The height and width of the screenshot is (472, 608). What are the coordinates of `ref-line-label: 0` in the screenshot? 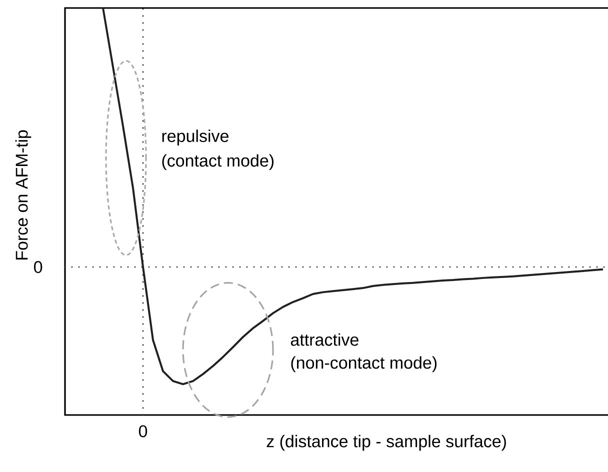 It's located at (38, 267).